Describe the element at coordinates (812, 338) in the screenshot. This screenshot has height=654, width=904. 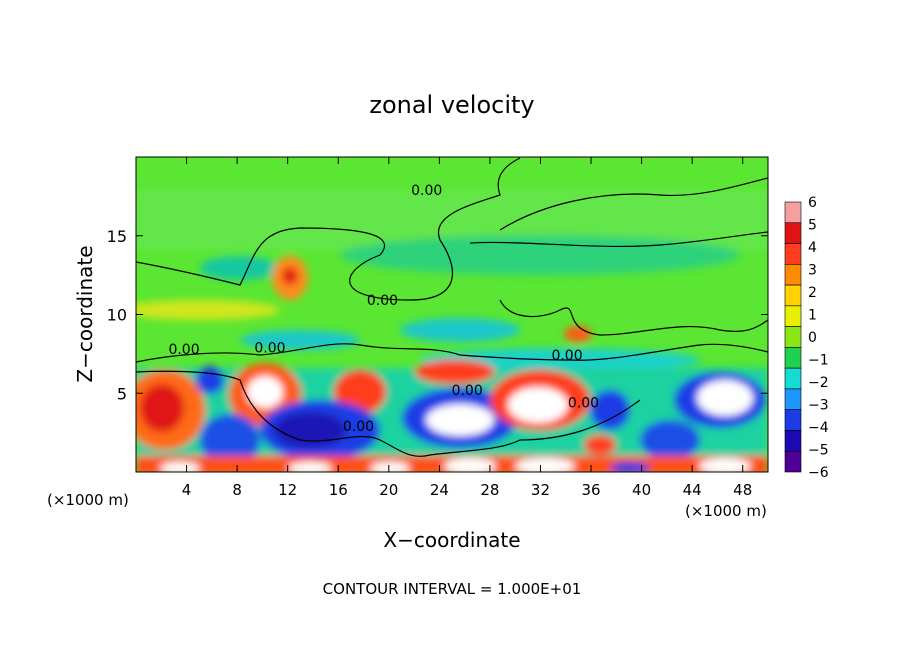
I see `colorbar-label: 0` at that location.